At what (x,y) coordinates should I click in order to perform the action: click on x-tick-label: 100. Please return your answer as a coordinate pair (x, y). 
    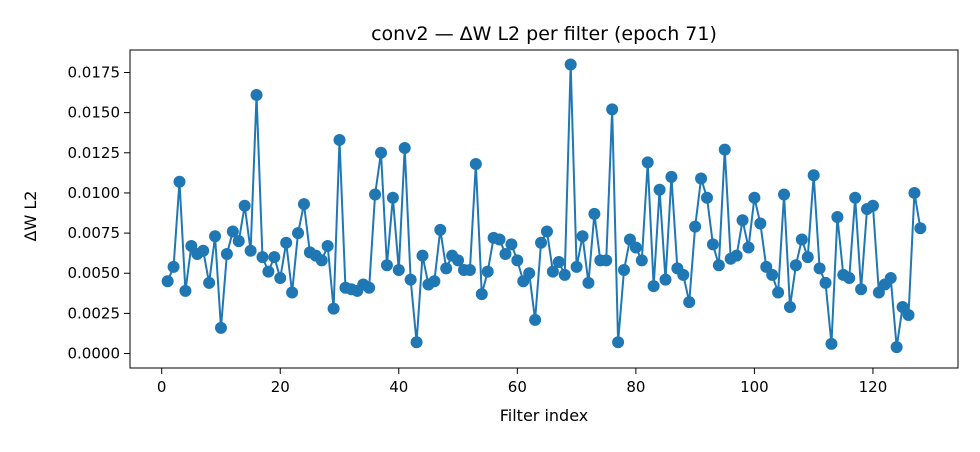
    Looking at the image, I should click on (754, 387).